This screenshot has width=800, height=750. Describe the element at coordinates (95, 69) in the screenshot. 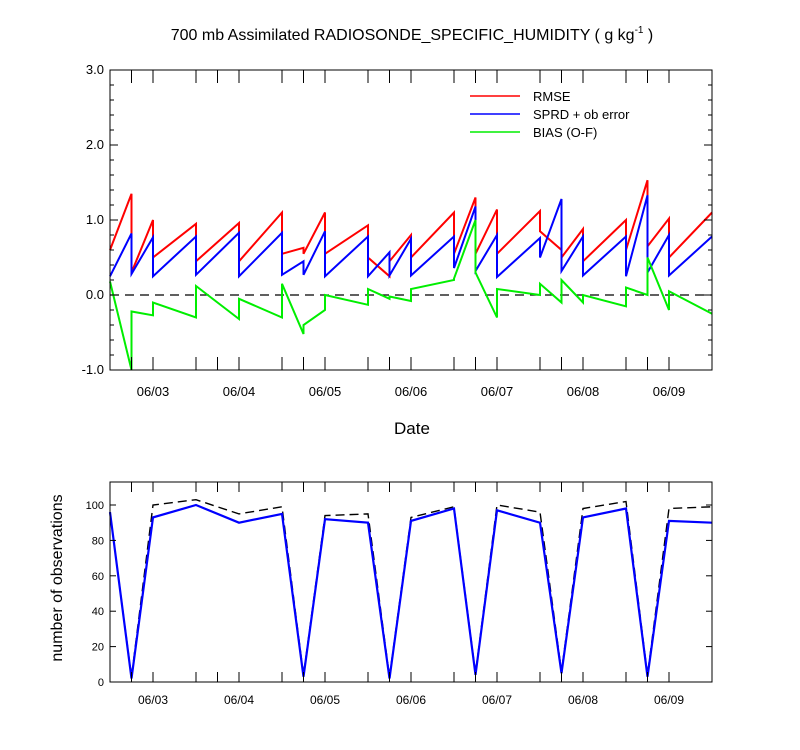

I see `y-tick-label: 3.0` at that location.